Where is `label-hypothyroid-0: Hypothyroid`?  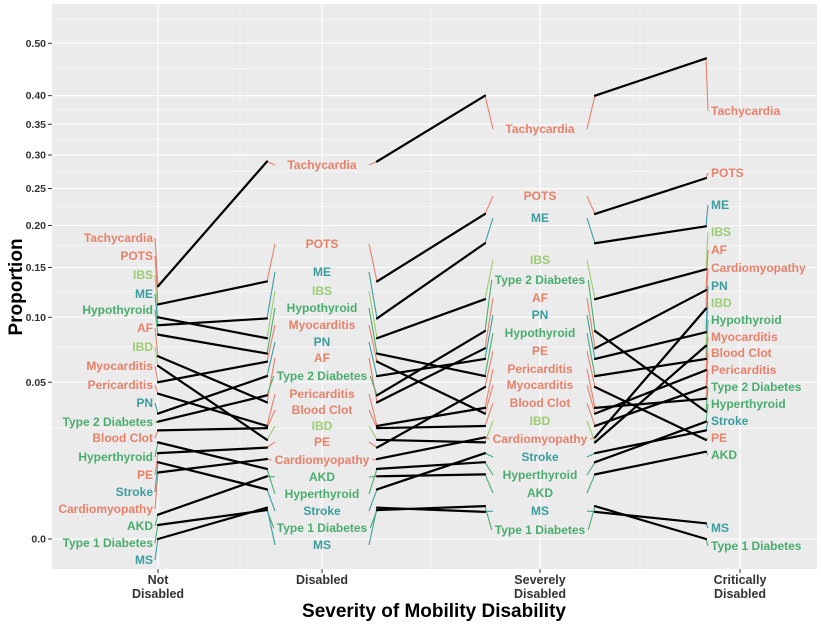 label-hypothyroid-0: Hypothyroid is located at coordinates (117, 310).